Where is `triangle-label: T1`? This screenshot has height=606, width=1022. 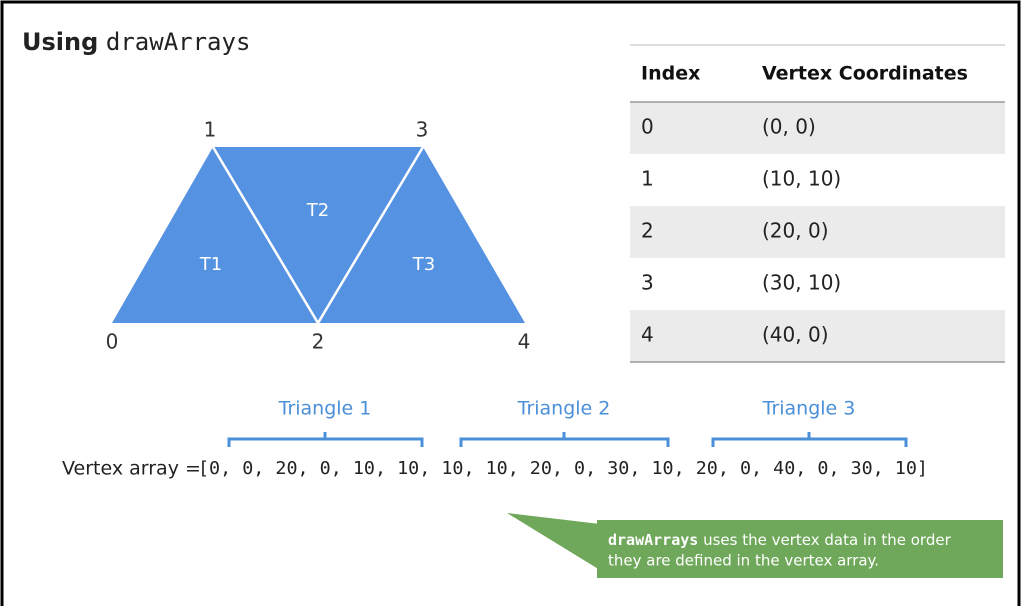 triangle-label: T1 is located at coordinates (210, 264).